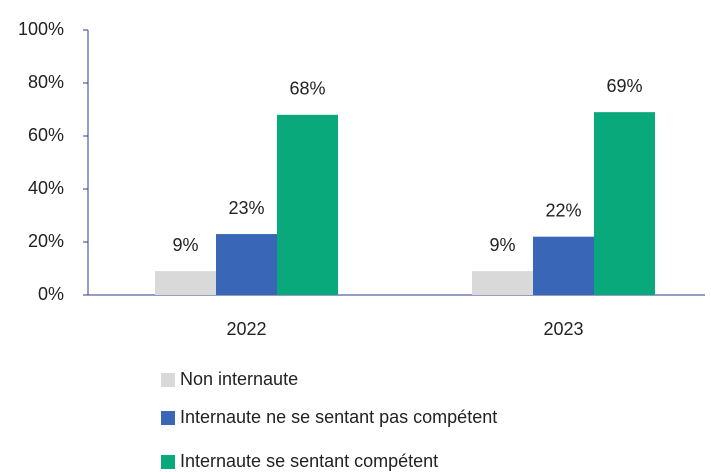  Describe the element at coordinates (246, 208) in the screenshot. I see `value-label: 23%` at that location.